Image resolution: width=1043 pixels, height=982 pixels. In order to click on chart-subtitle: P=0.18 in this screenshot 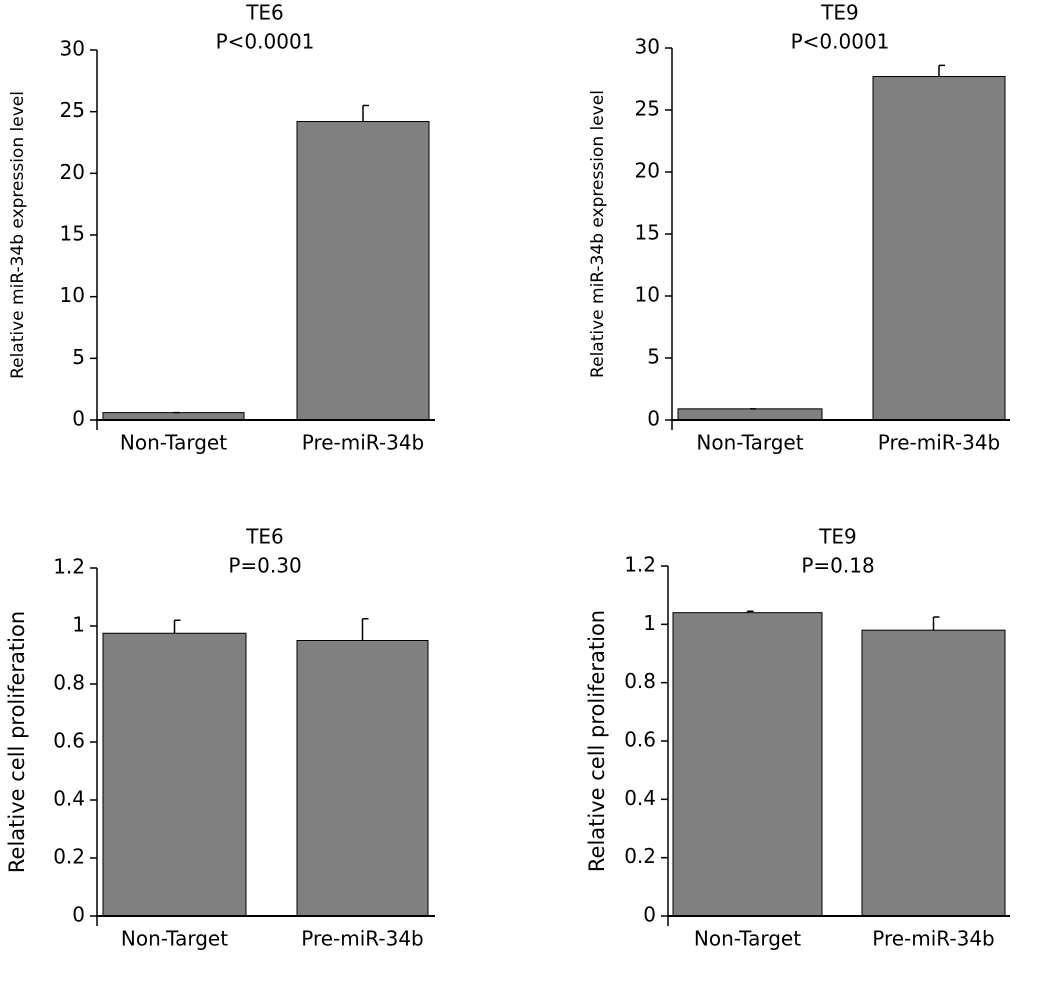, I will do `click(837, 566)`.